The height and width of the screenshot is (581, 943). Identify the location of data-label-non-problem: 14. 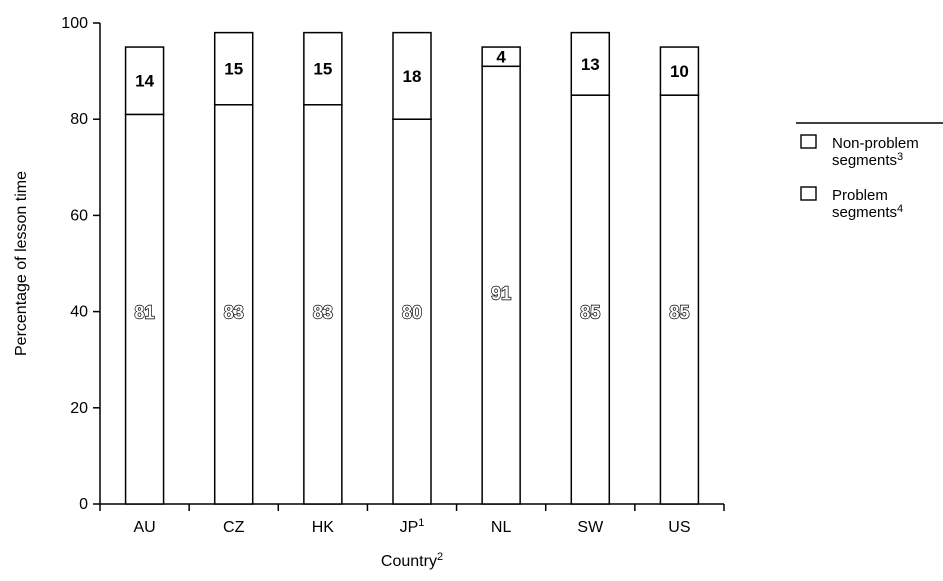
(144, 81).